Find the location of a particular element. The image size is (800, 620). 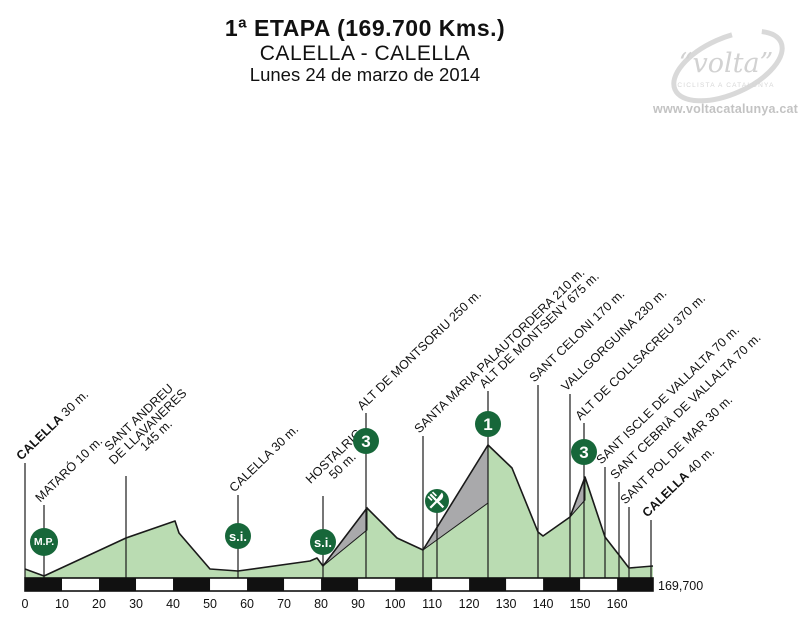

axis-tick: 110 is located at coordinates (432, 604).